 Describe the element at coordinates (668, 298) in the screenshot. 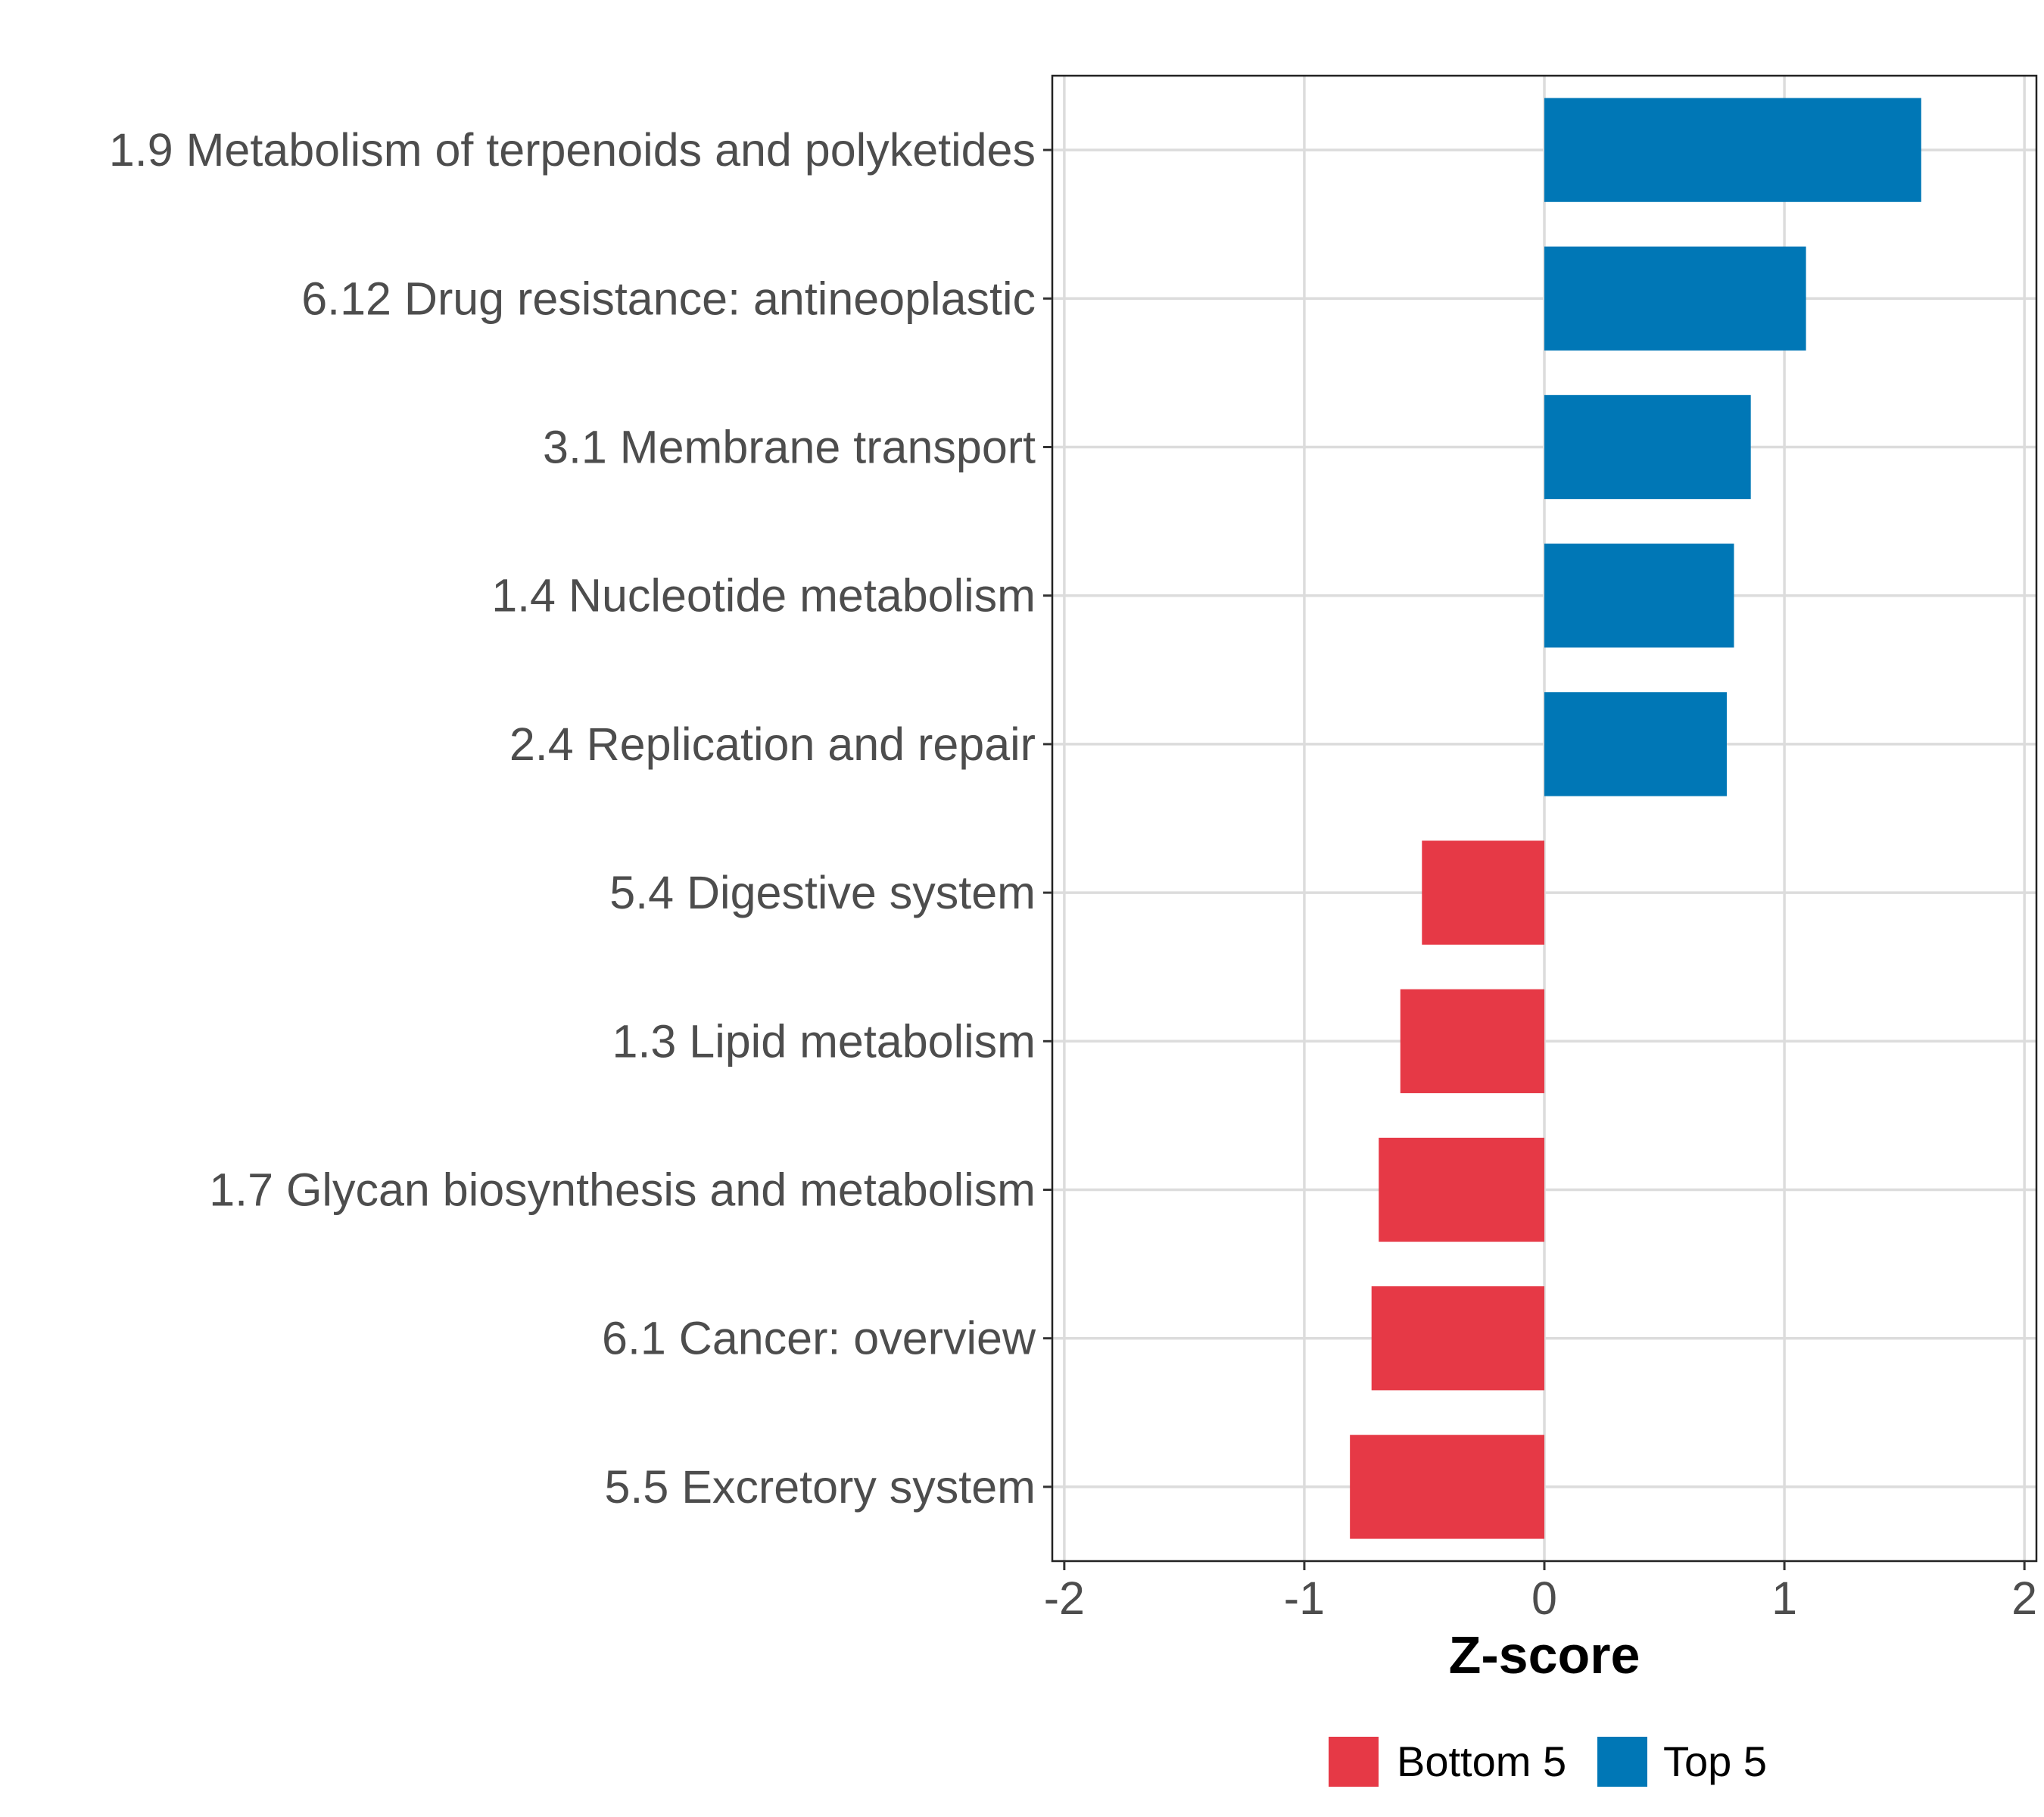

I see `category-label: 6.12 Drug resistance: antineoplastic` at that location.